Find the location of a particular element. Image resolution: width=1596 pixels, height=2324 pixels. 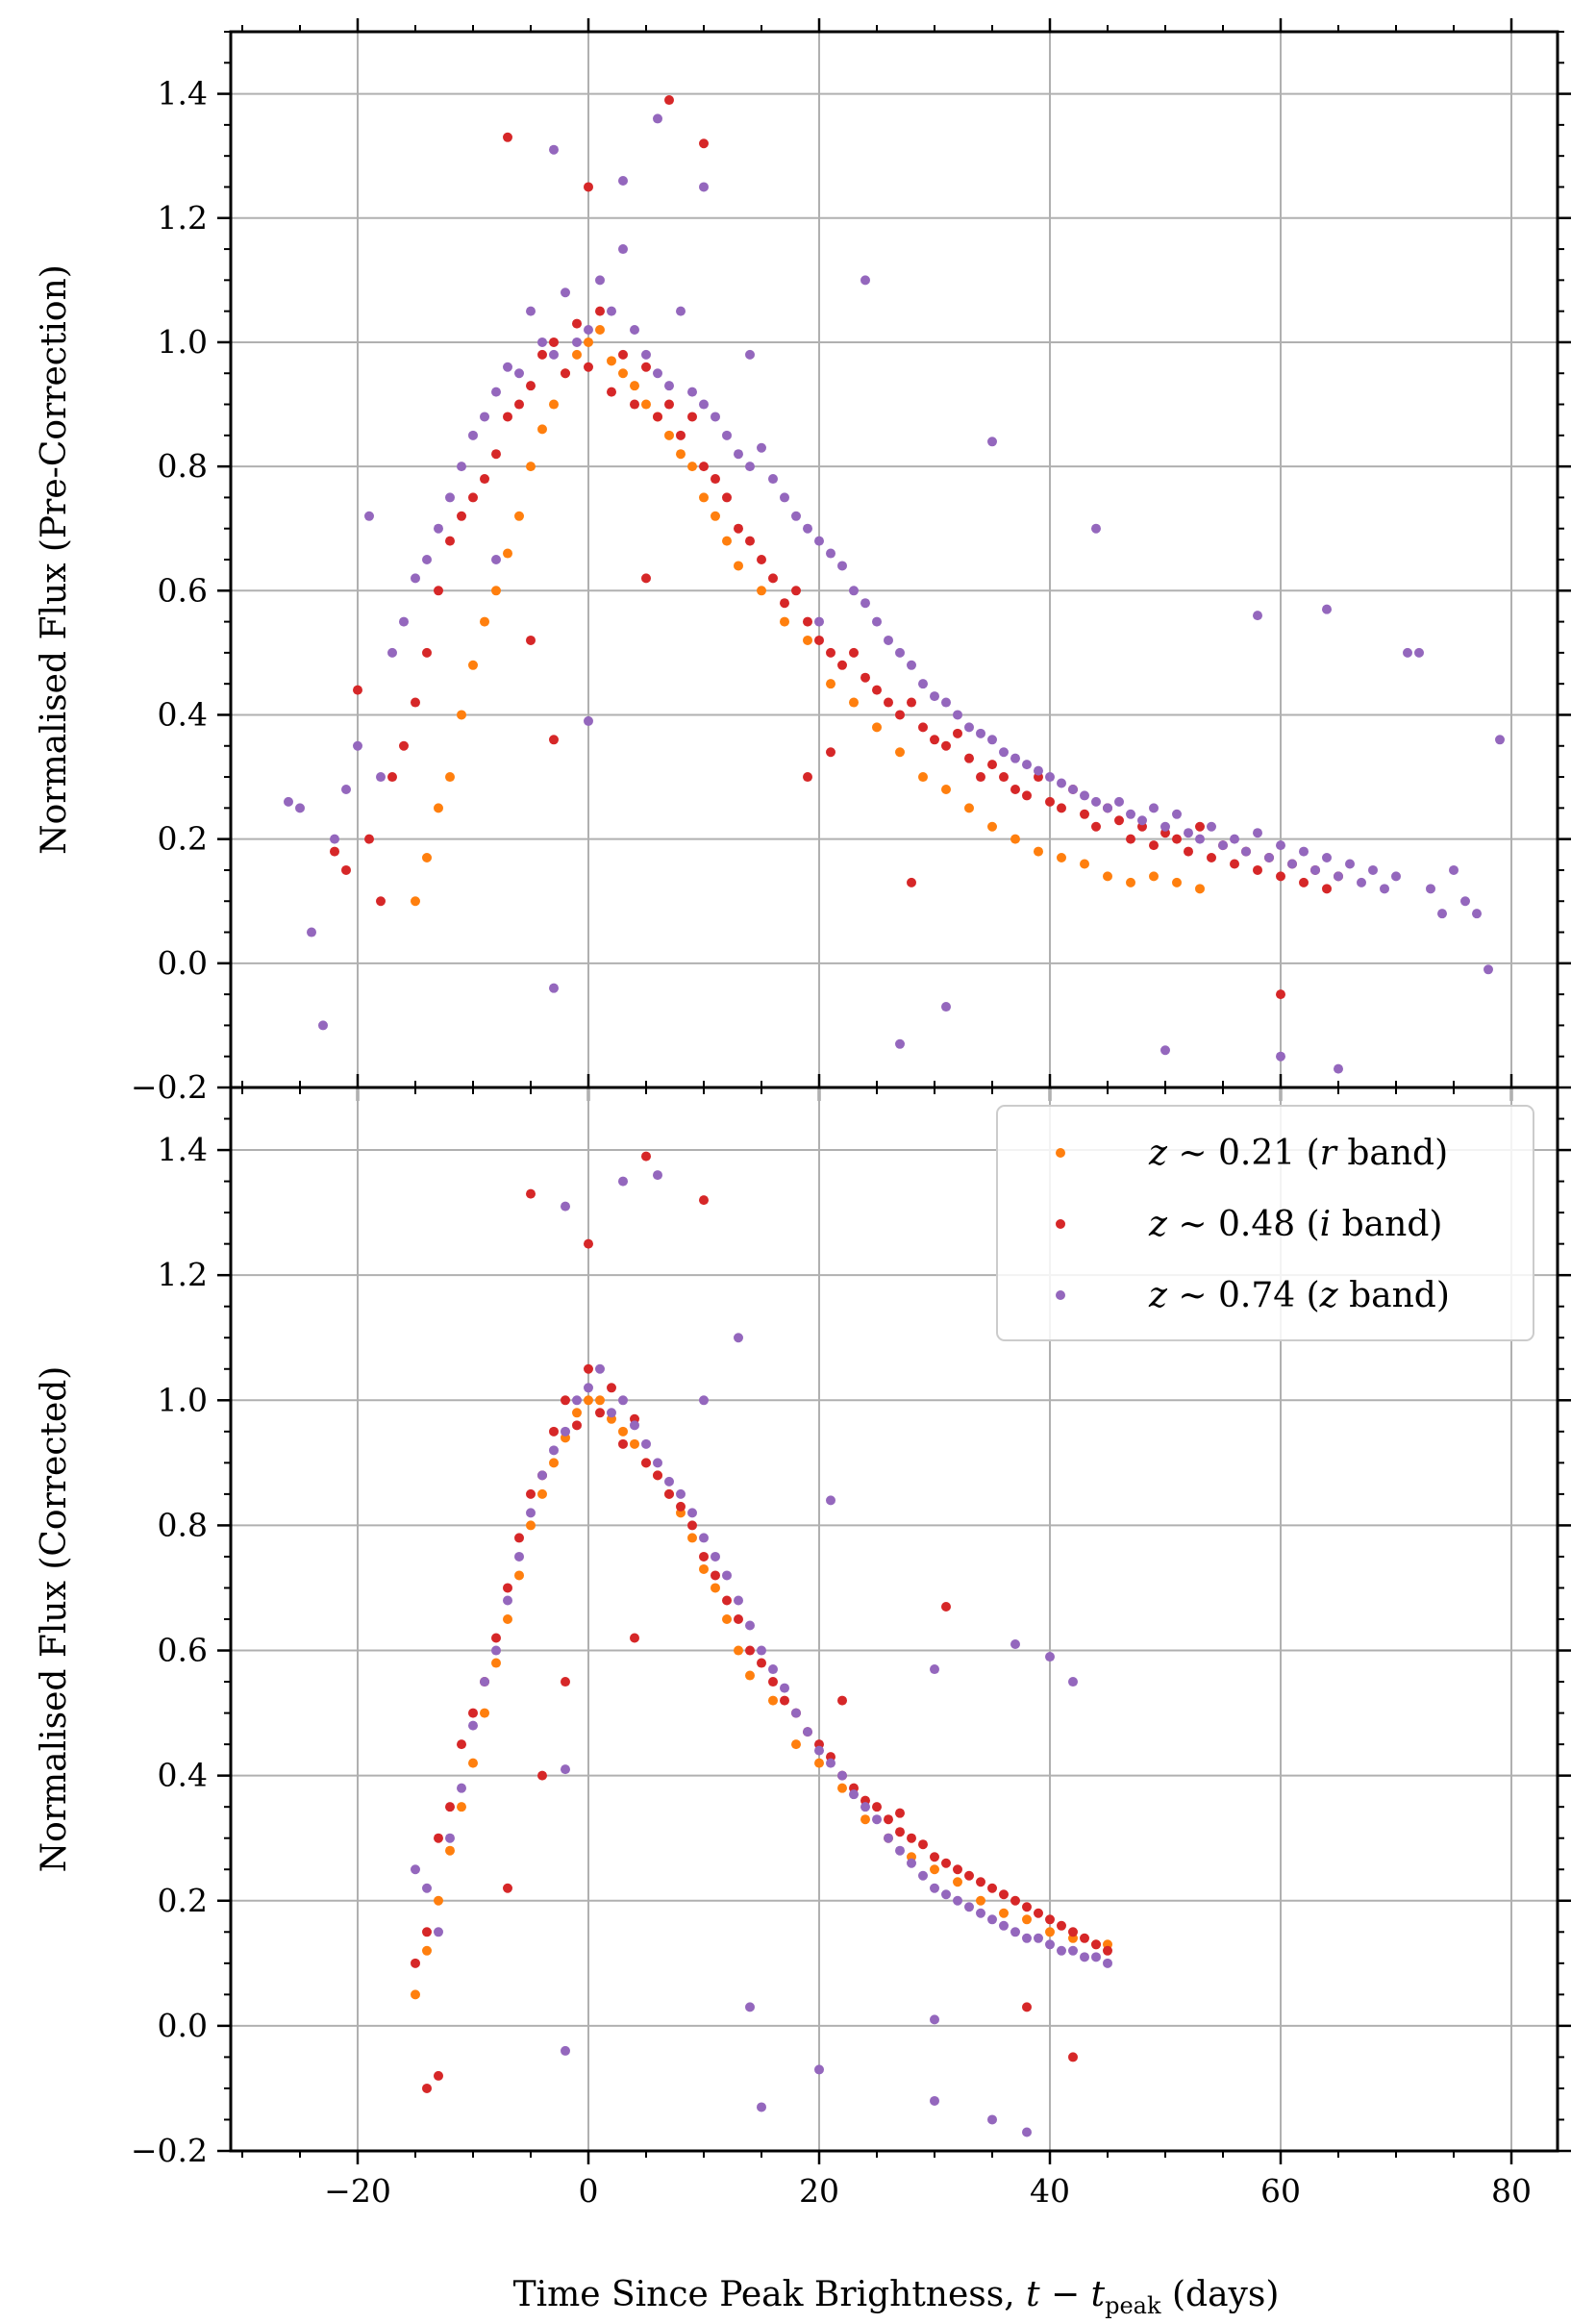

legend-box is located at coordinates (1265, 1223).